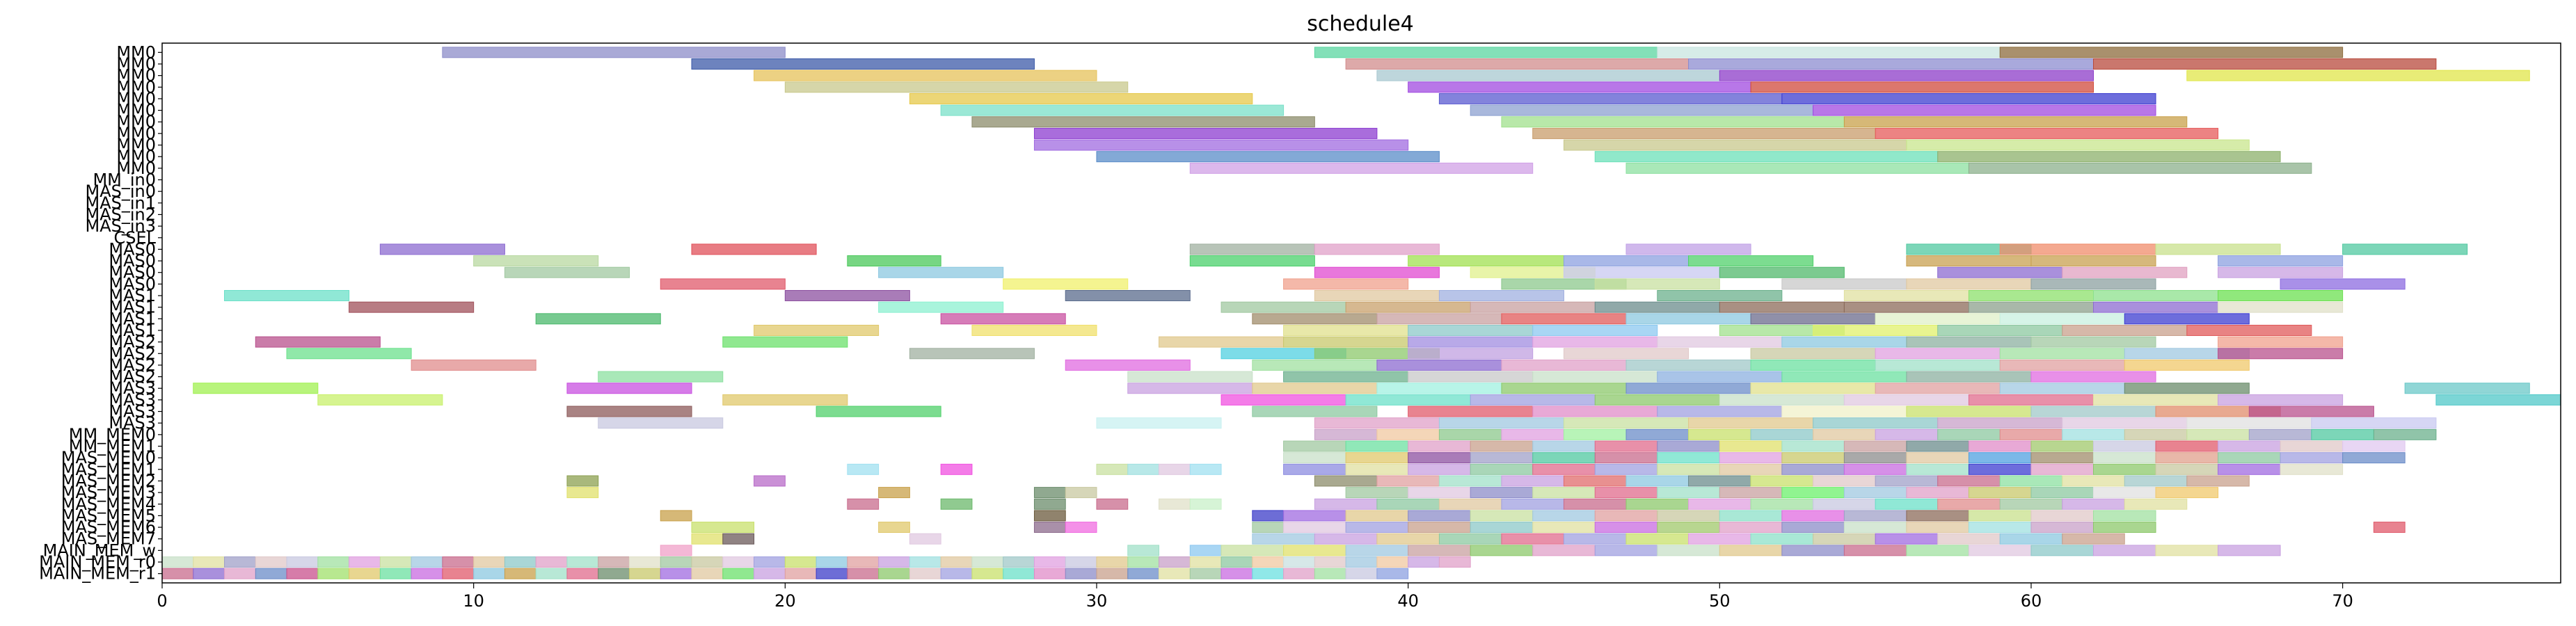 This screenshot has height=626, width=2576. Describe the element at coordinates (1097, 601) in the screenshot. I see `x-tick-label: 30` at that location.